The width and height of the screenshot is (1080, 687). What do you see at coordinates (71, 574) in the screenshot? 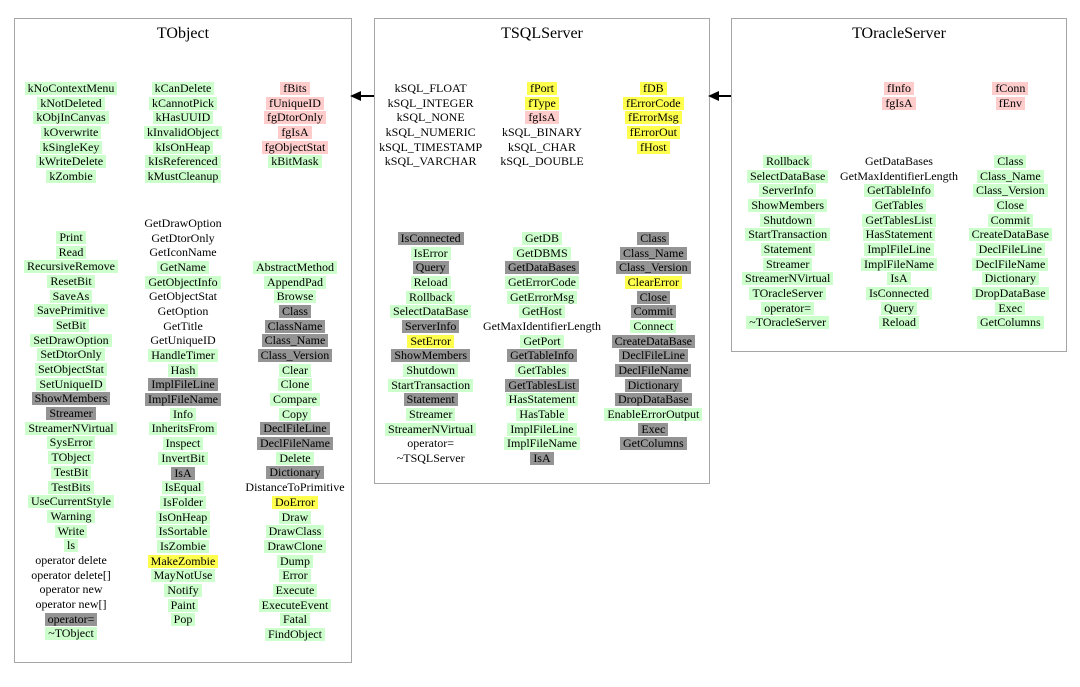
I see `member-operator-delete: operator delete[]` at bounding box center [71, 574].